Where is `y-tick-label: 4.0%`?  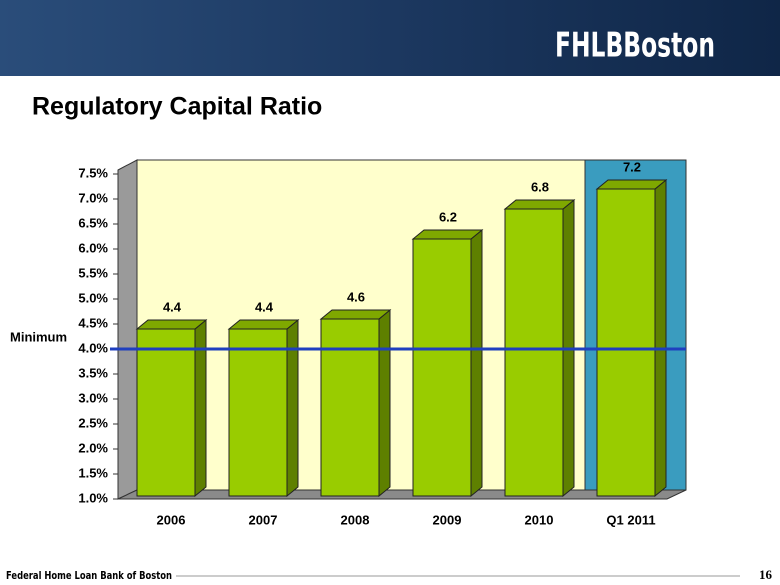 y-tick-label: 4.0% is located at coordinates (93, 347).